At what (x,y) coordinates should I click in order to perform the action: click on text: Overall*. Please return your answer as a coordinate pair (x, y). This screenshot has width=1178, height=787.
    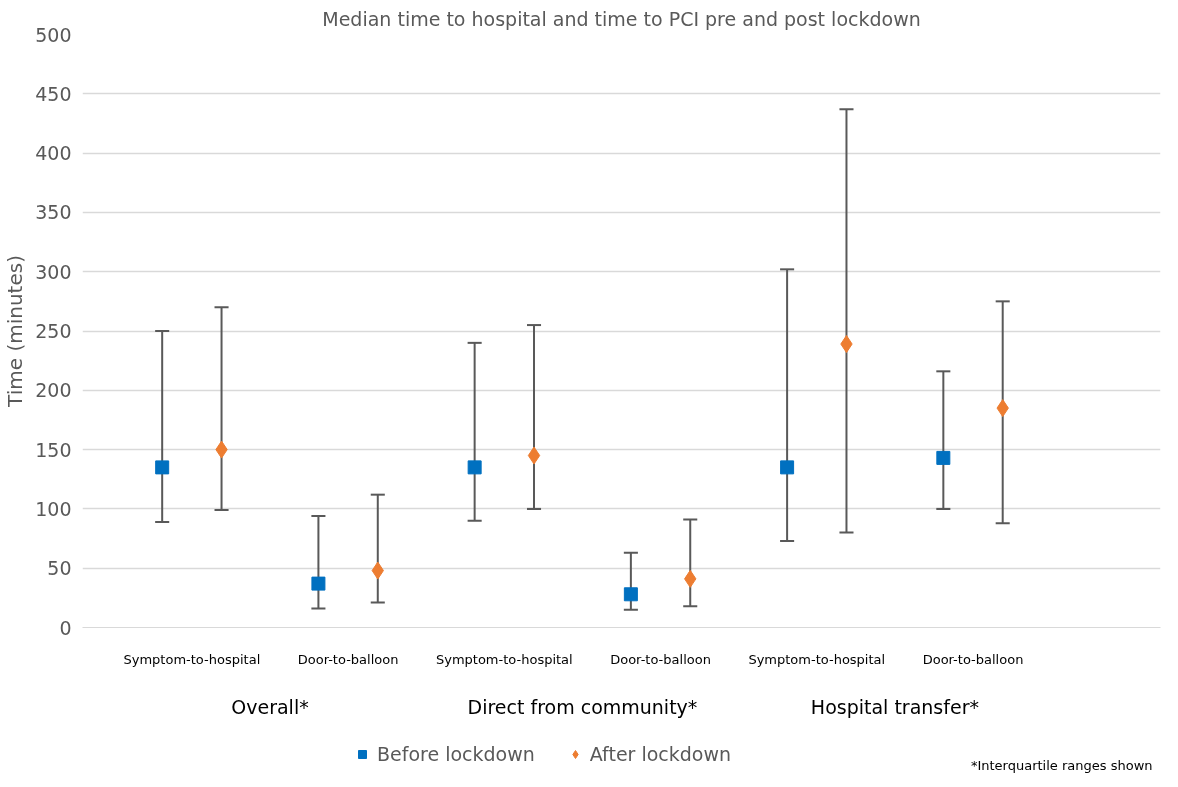
    Looking at the image, I should click on (270, 706).